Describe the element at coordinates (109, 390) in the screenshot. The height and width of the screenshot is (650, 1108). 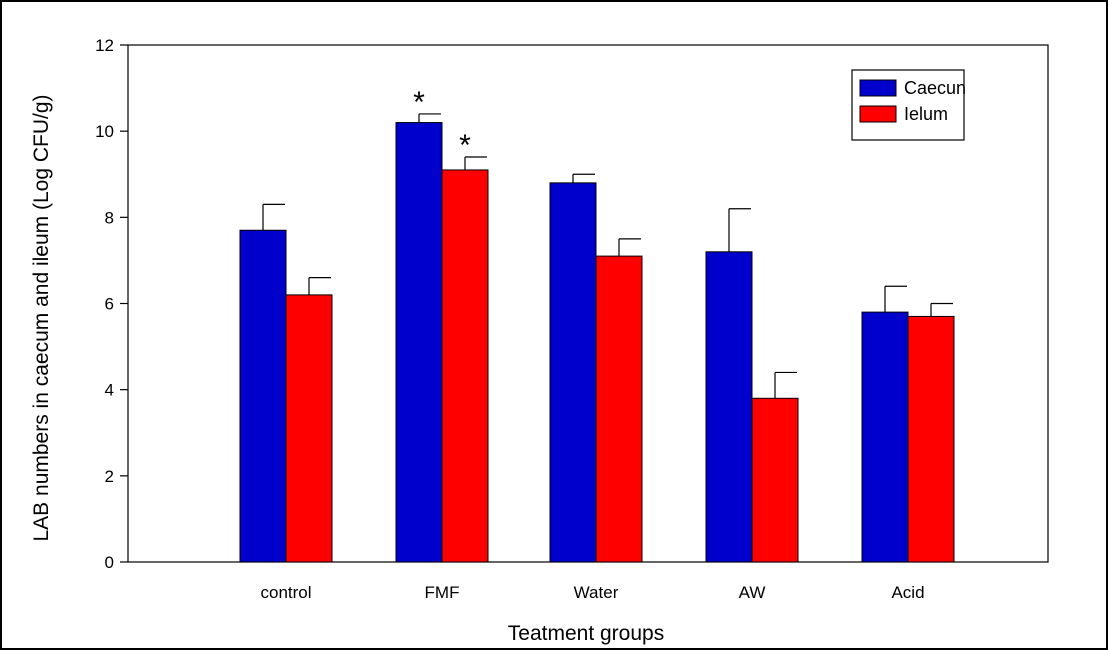
I see `y-tick-label: 4` at that location.